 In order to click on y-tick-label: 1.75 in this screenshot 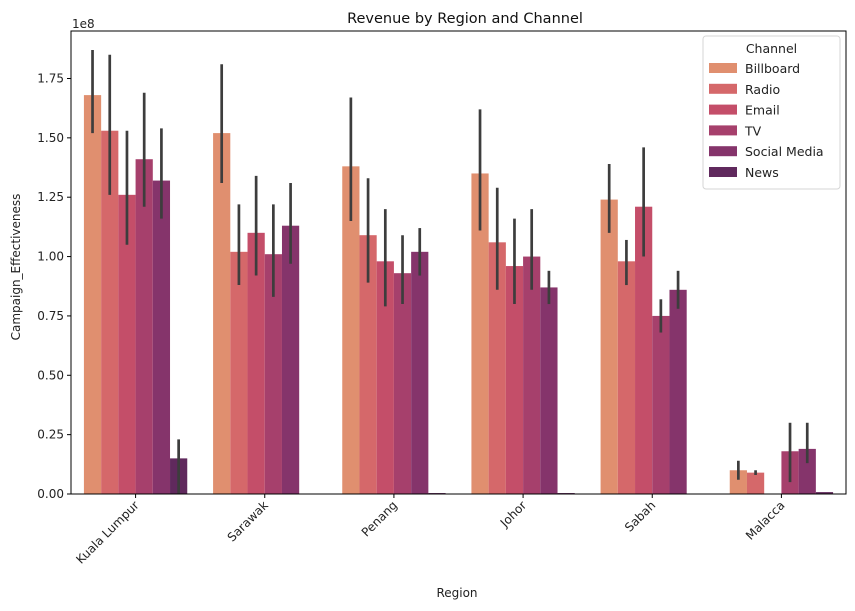, I will do `click(50, 78)`.